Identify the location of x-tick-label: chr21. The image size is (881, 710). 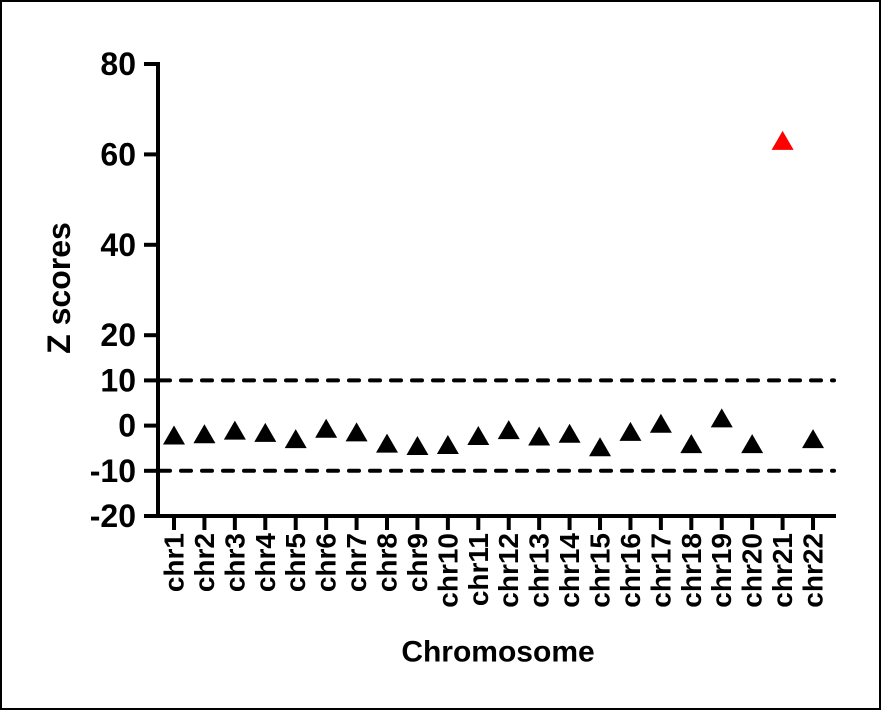
(782, 570).